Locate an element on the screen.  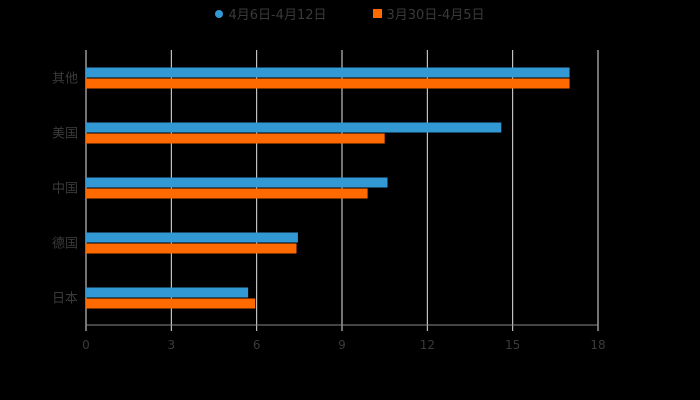
legend-item-series-1: 4月6日-4月12日 is located at coordinates (271, 13).